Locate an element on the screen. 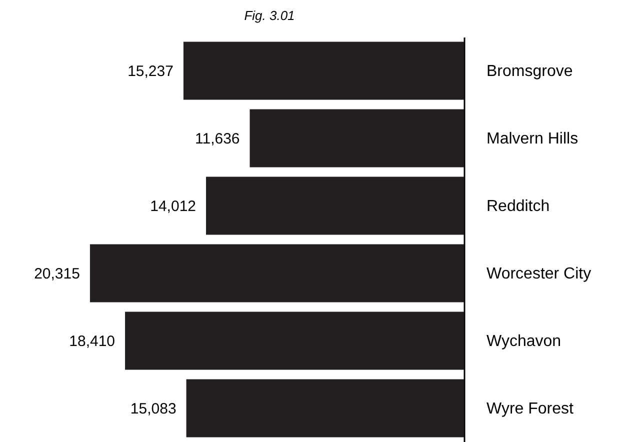 The height and width of the screenshot is (442, 644). y-tick-label: Wyre Forest is located at coordinates (530, 409).